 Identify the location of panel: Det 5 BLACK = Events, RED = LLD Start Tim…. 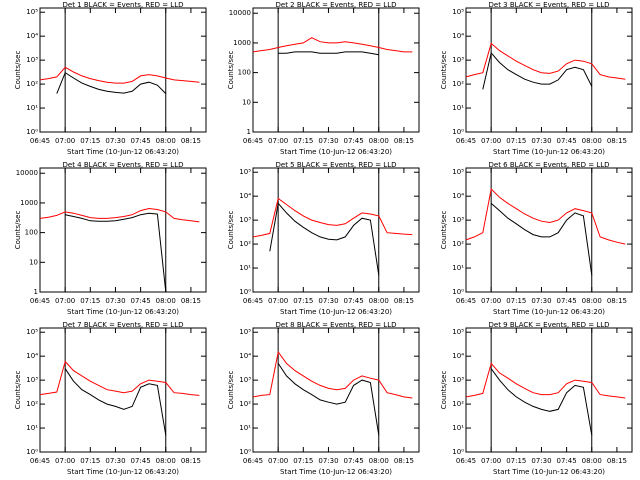
(323, 238).